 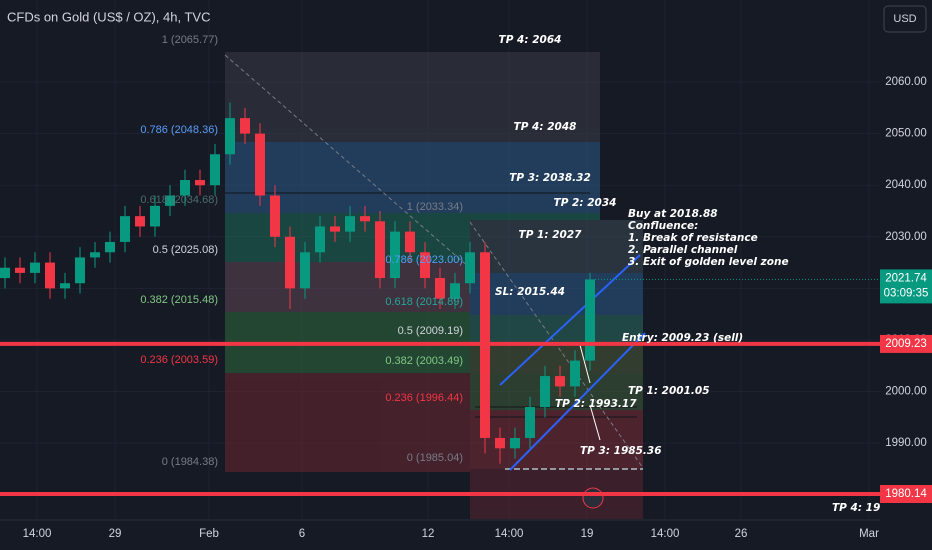 I want to click on annotation: 0 (1985.04), so click(x=435, y=458).